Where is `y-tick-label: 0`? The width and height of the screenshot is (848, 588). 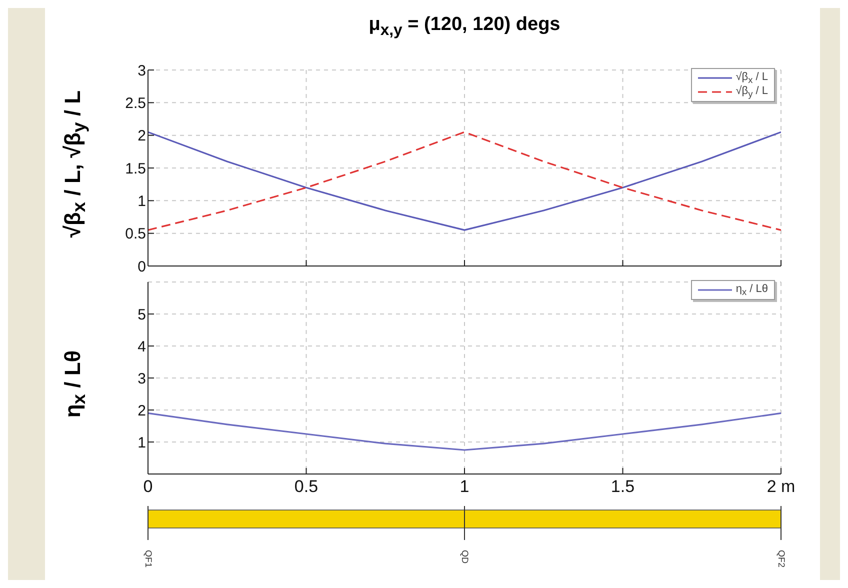
y-tick-label: 0 is located at coordinates (142, 267).